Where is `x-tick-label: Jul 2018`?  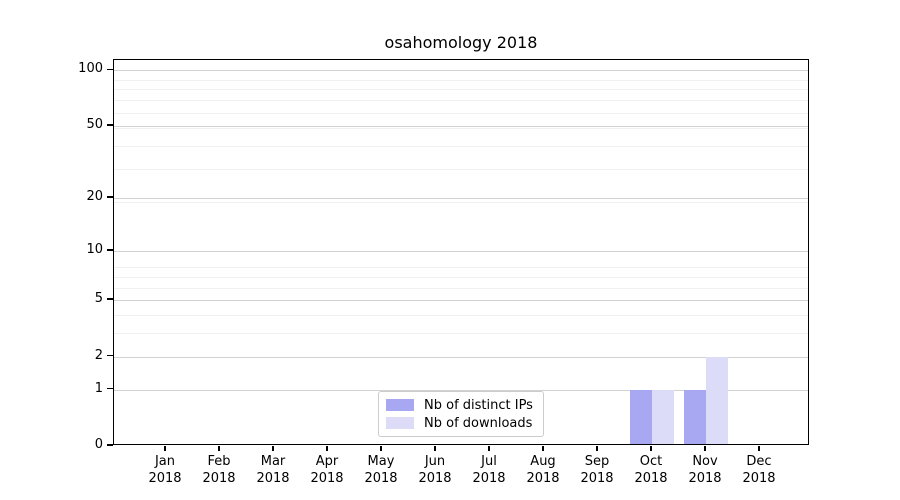 x-tick-label: Jul 2018 is located at coordinates (489, 470).